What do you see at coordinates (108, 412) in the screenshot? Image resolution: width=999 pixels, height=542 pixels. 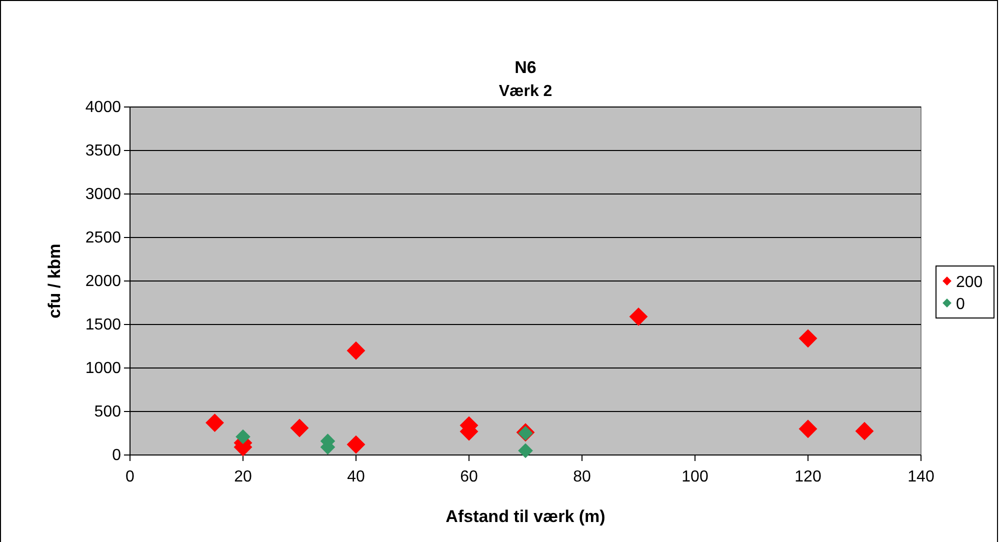 I see `y-tick-label: 500` at bounding box center [108, 412].